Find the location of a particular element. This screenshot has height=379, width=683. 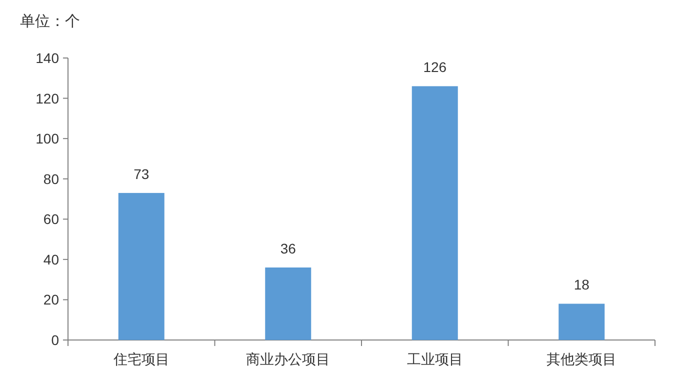

category: 住宅项目 is located at coordinates (141, 359).